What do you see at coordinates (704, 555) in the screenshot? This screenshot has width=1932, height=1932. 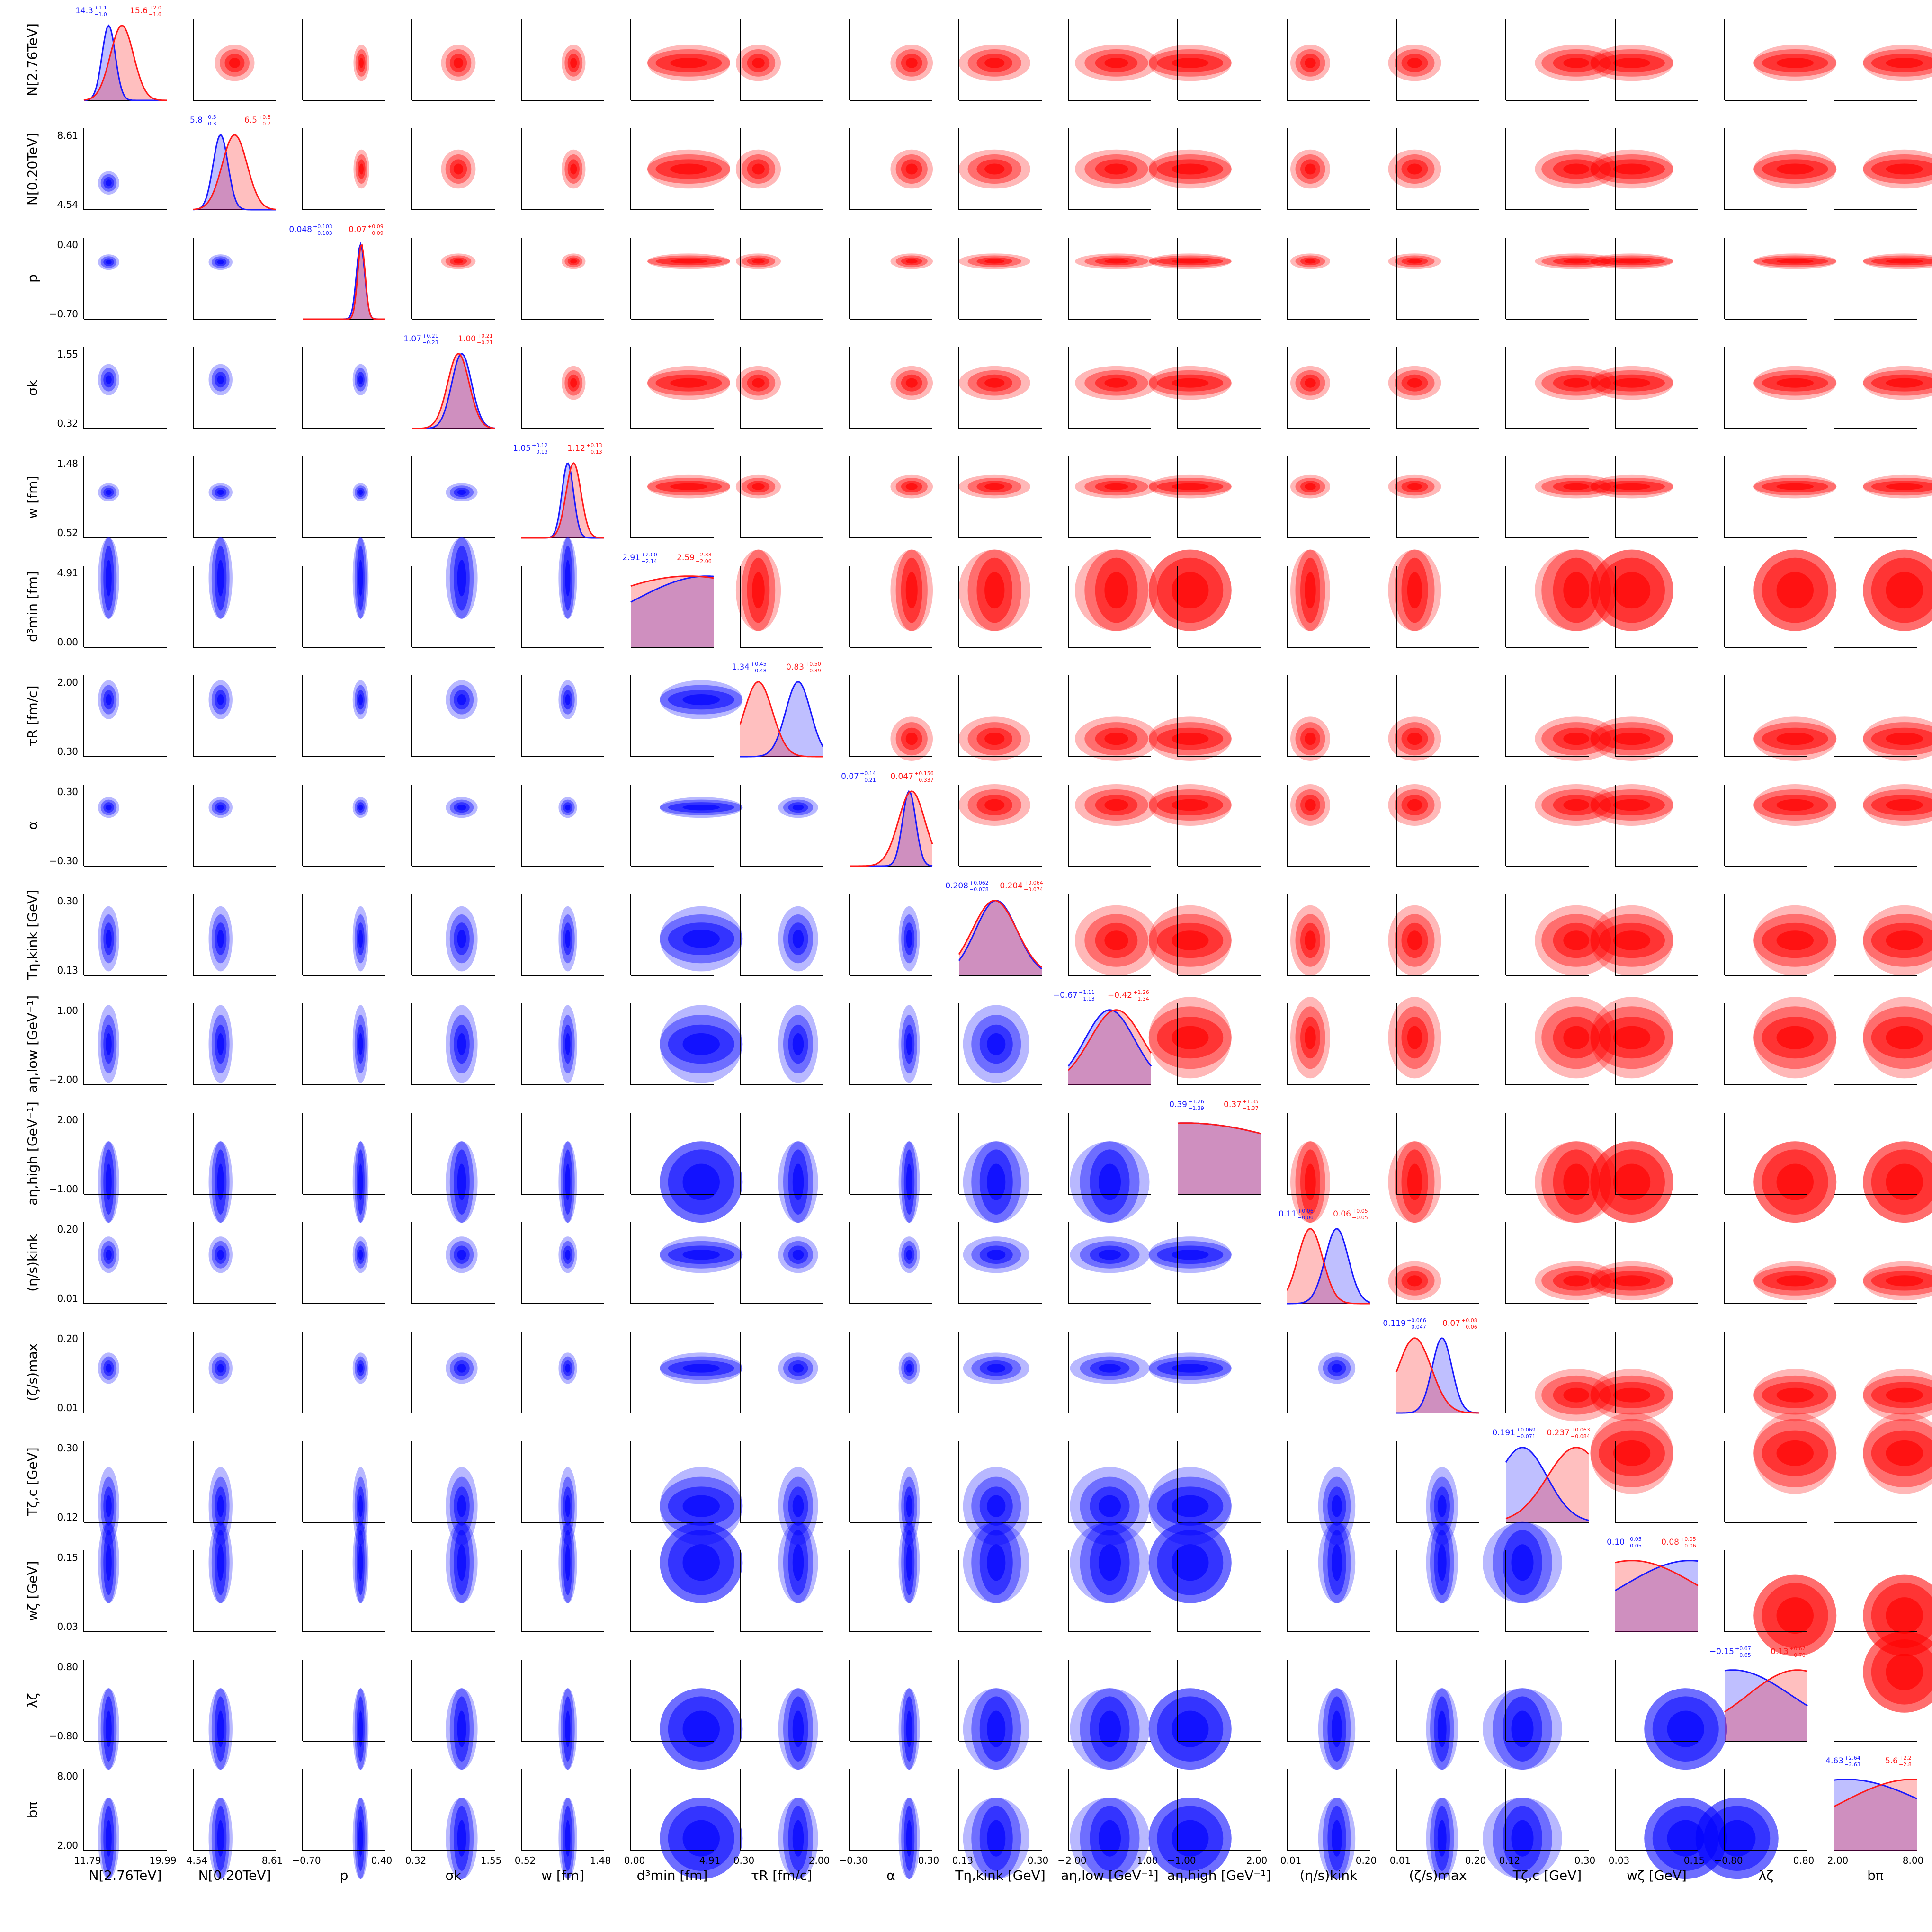 I see `stat-plus-b: +2.33` at bounding box center [704, 555].